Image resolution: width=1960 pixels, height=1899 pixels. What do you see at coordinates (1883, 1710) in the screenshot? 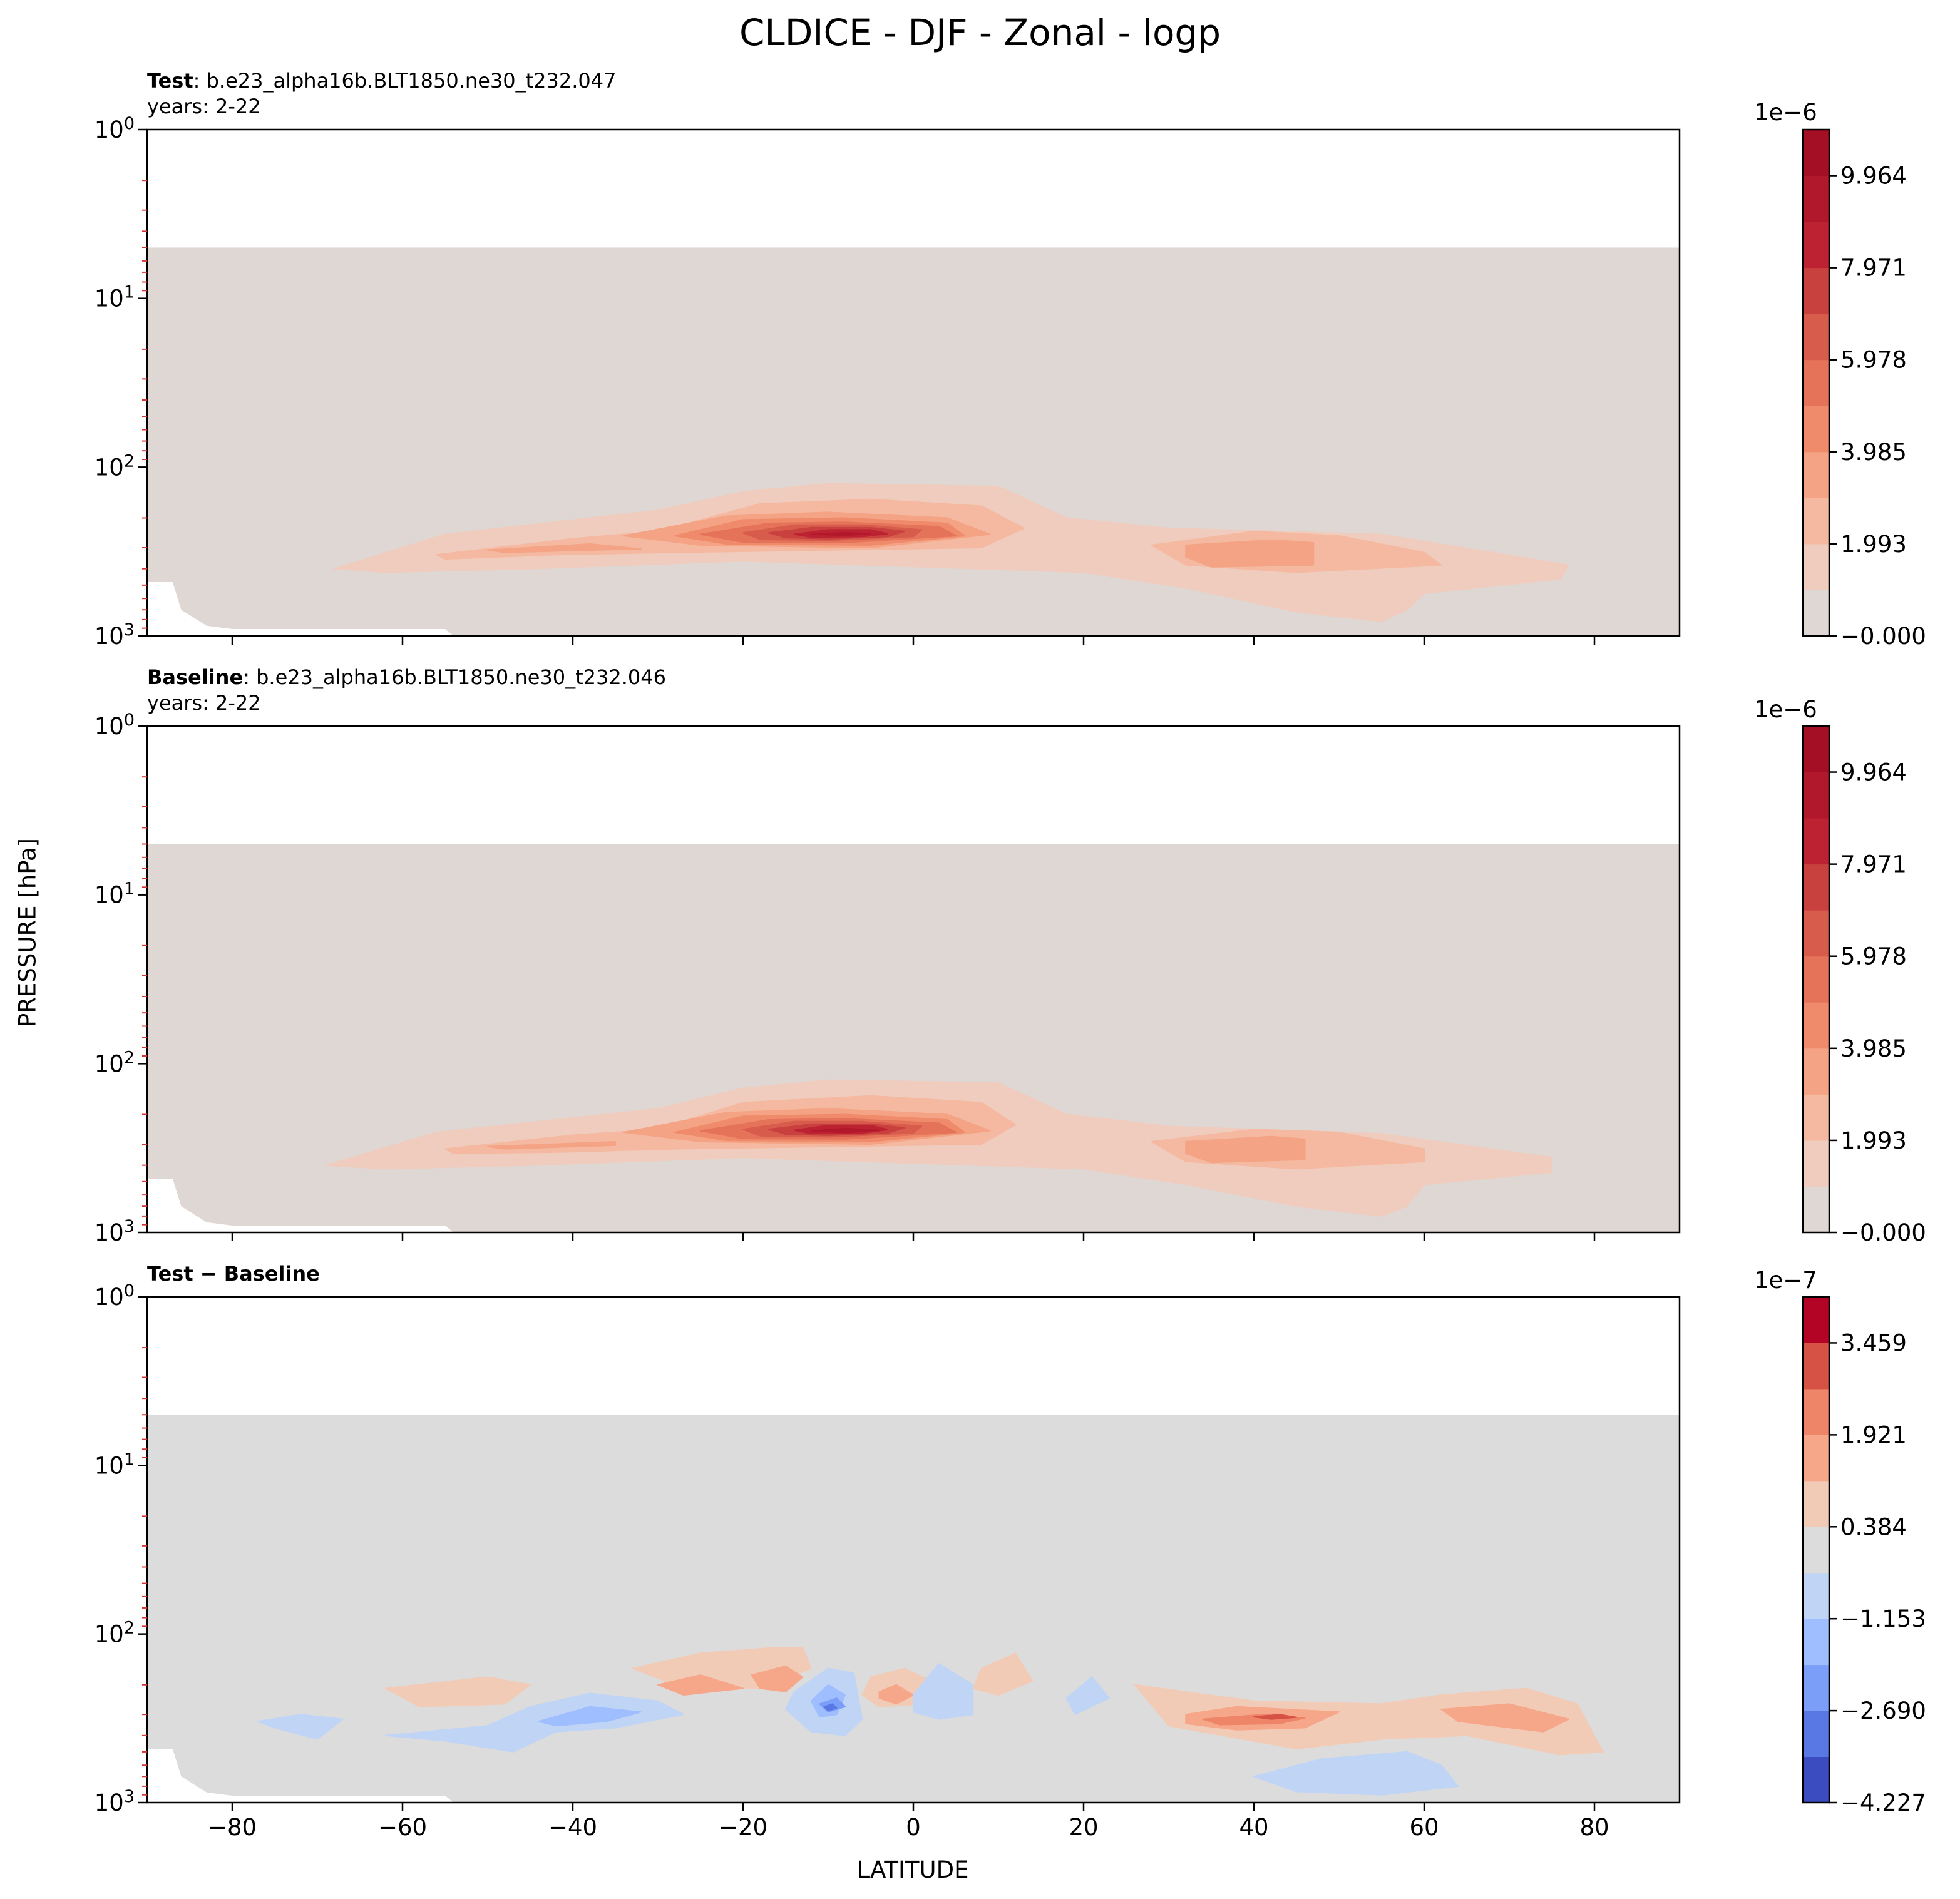
I see `colorbar-tick-label: −2.690` at bounding box center [1883, 1710].